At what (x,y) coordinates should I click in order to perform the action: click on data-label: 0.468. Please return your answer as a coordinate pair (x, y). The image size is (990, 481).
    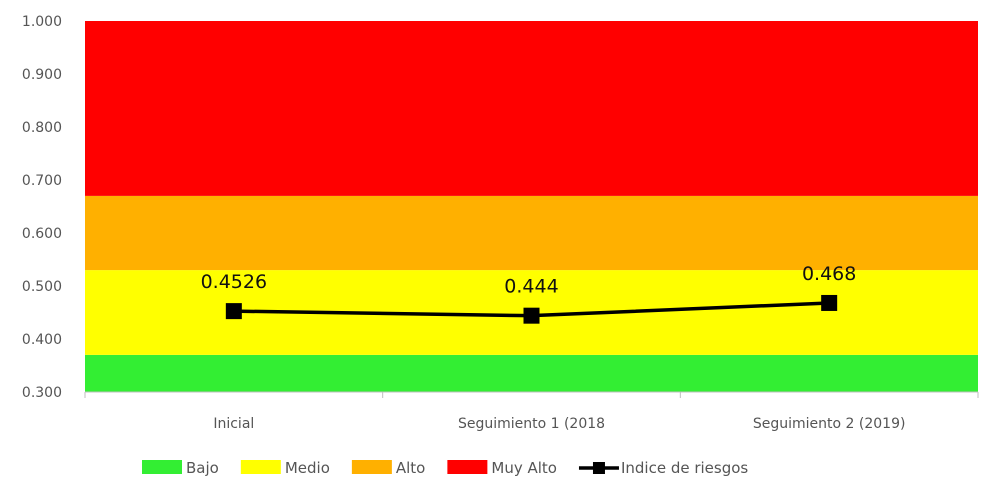
    Looking at the image, I should click on (829, 274).